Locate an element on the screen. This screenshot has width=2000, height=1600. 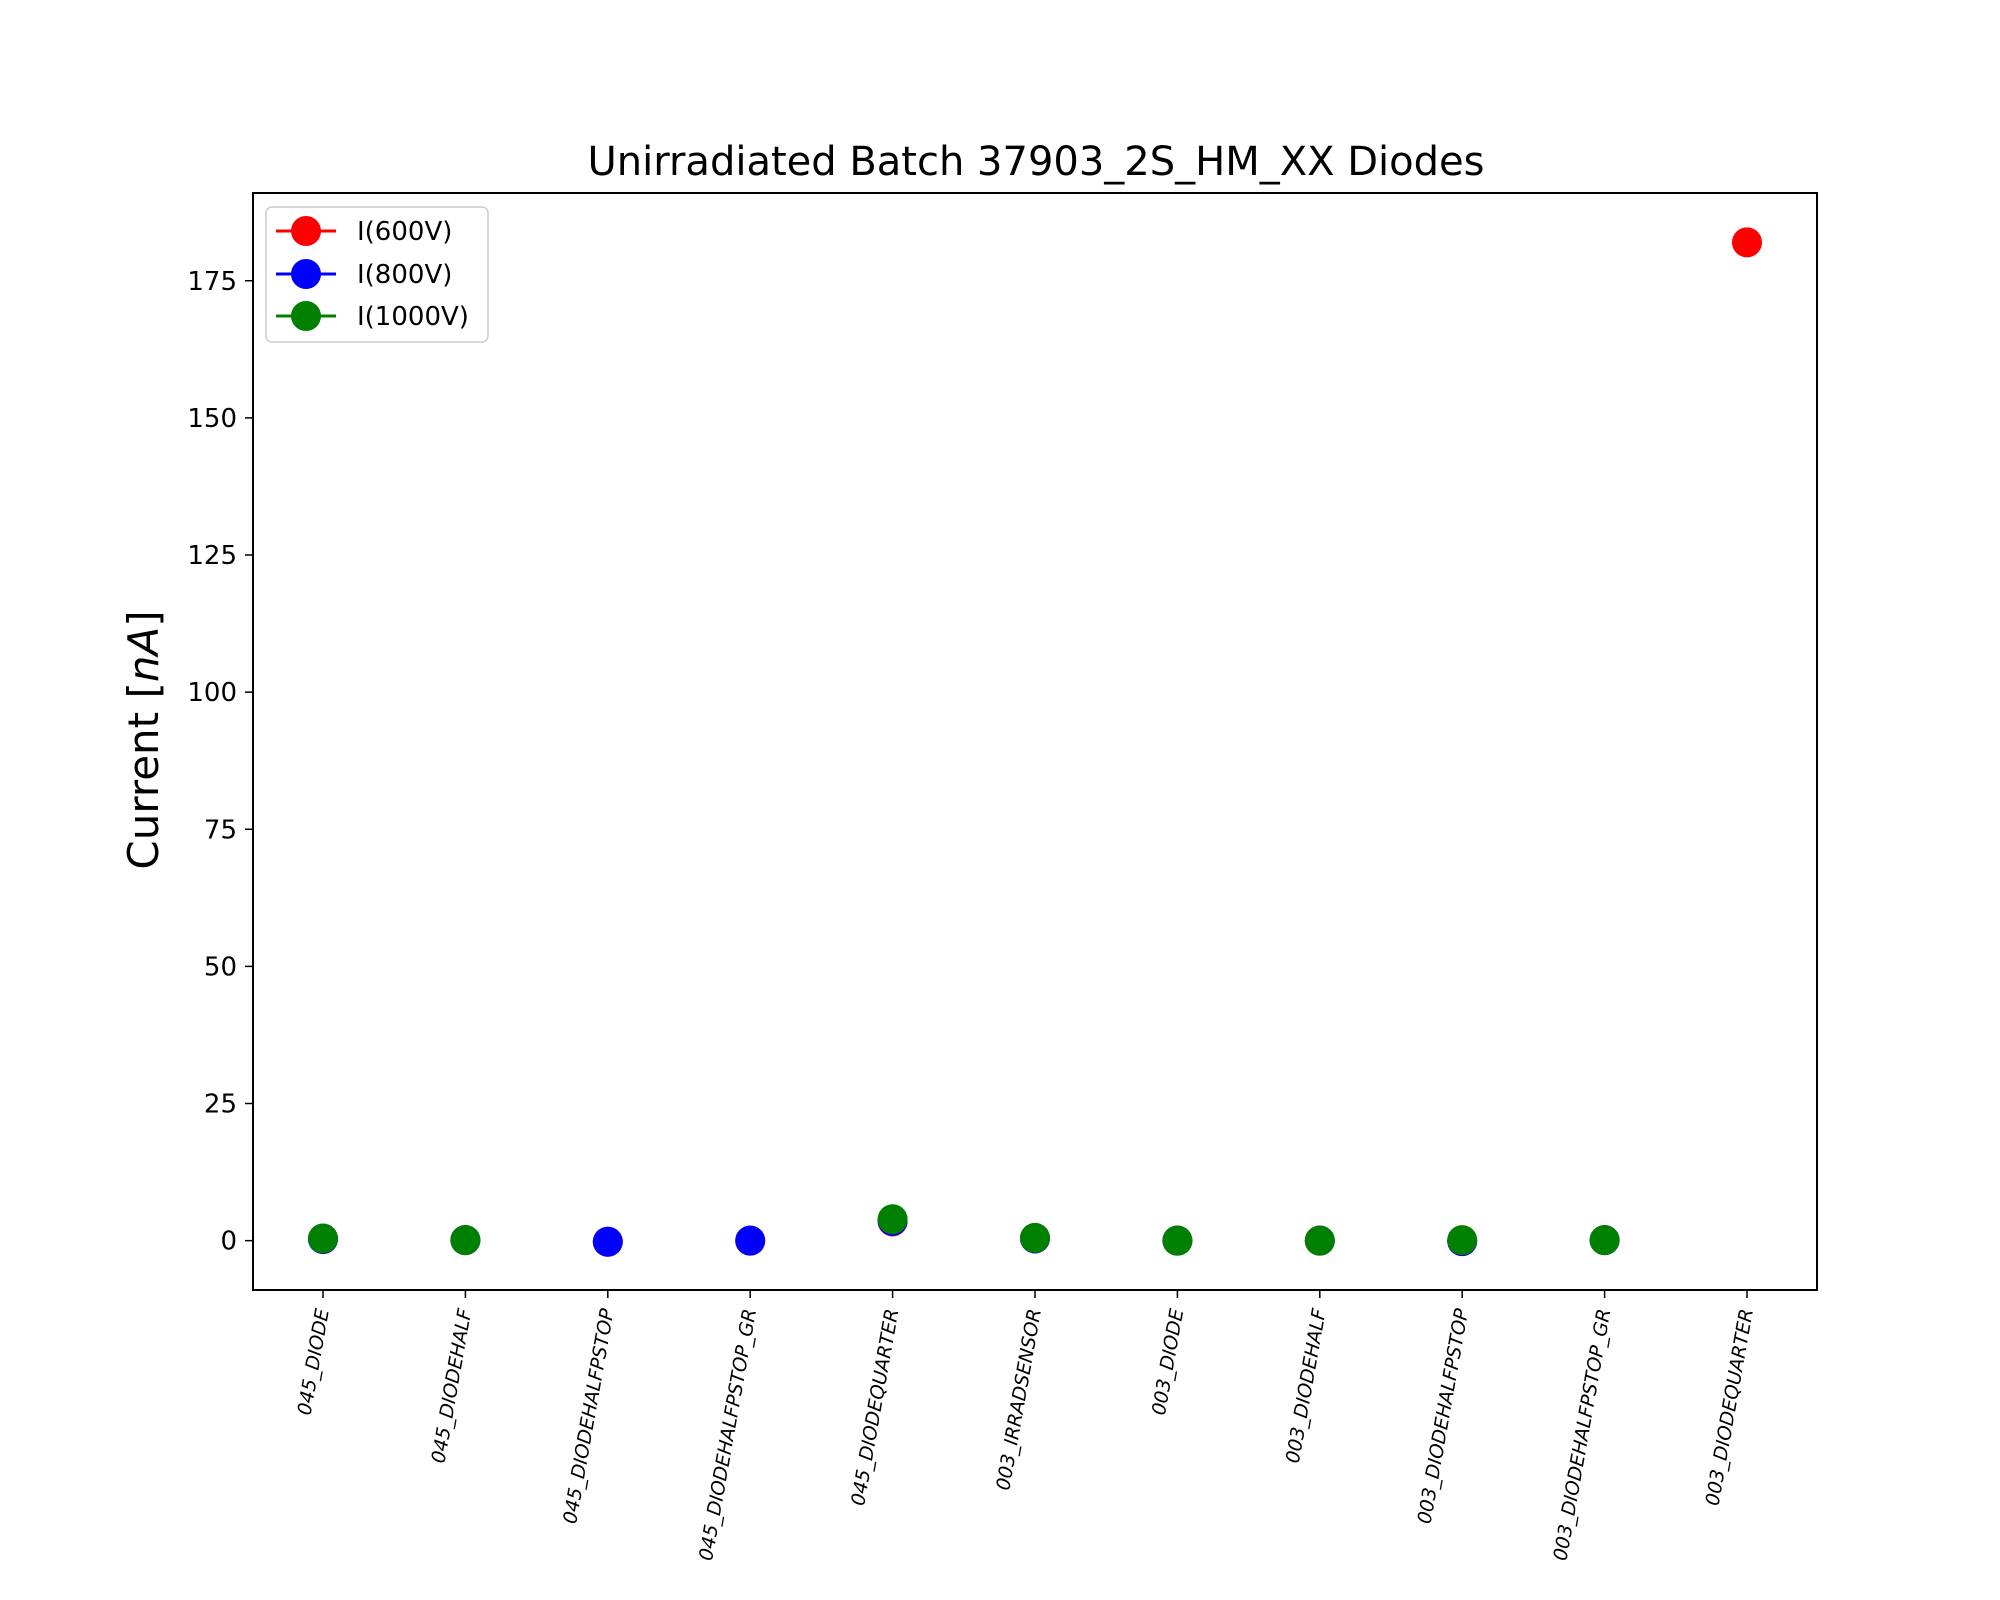
legend-label: I(800V) is located at coordinates (404, 275).